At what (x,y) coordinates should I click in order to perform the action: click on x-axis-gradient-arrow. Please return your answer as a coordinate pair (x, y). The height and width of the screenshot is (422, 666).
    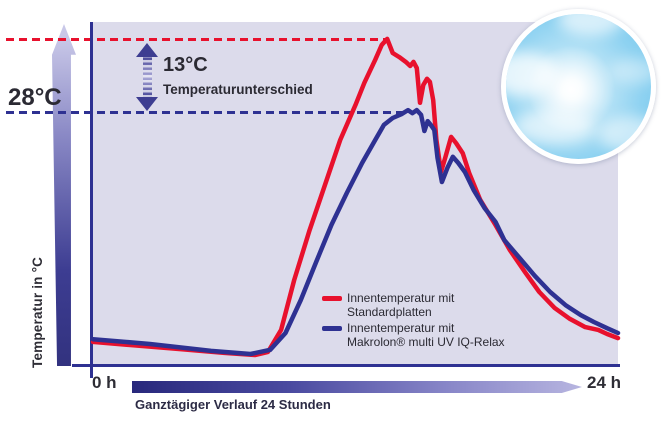
    Looking at the image, I should click on (357, 387).